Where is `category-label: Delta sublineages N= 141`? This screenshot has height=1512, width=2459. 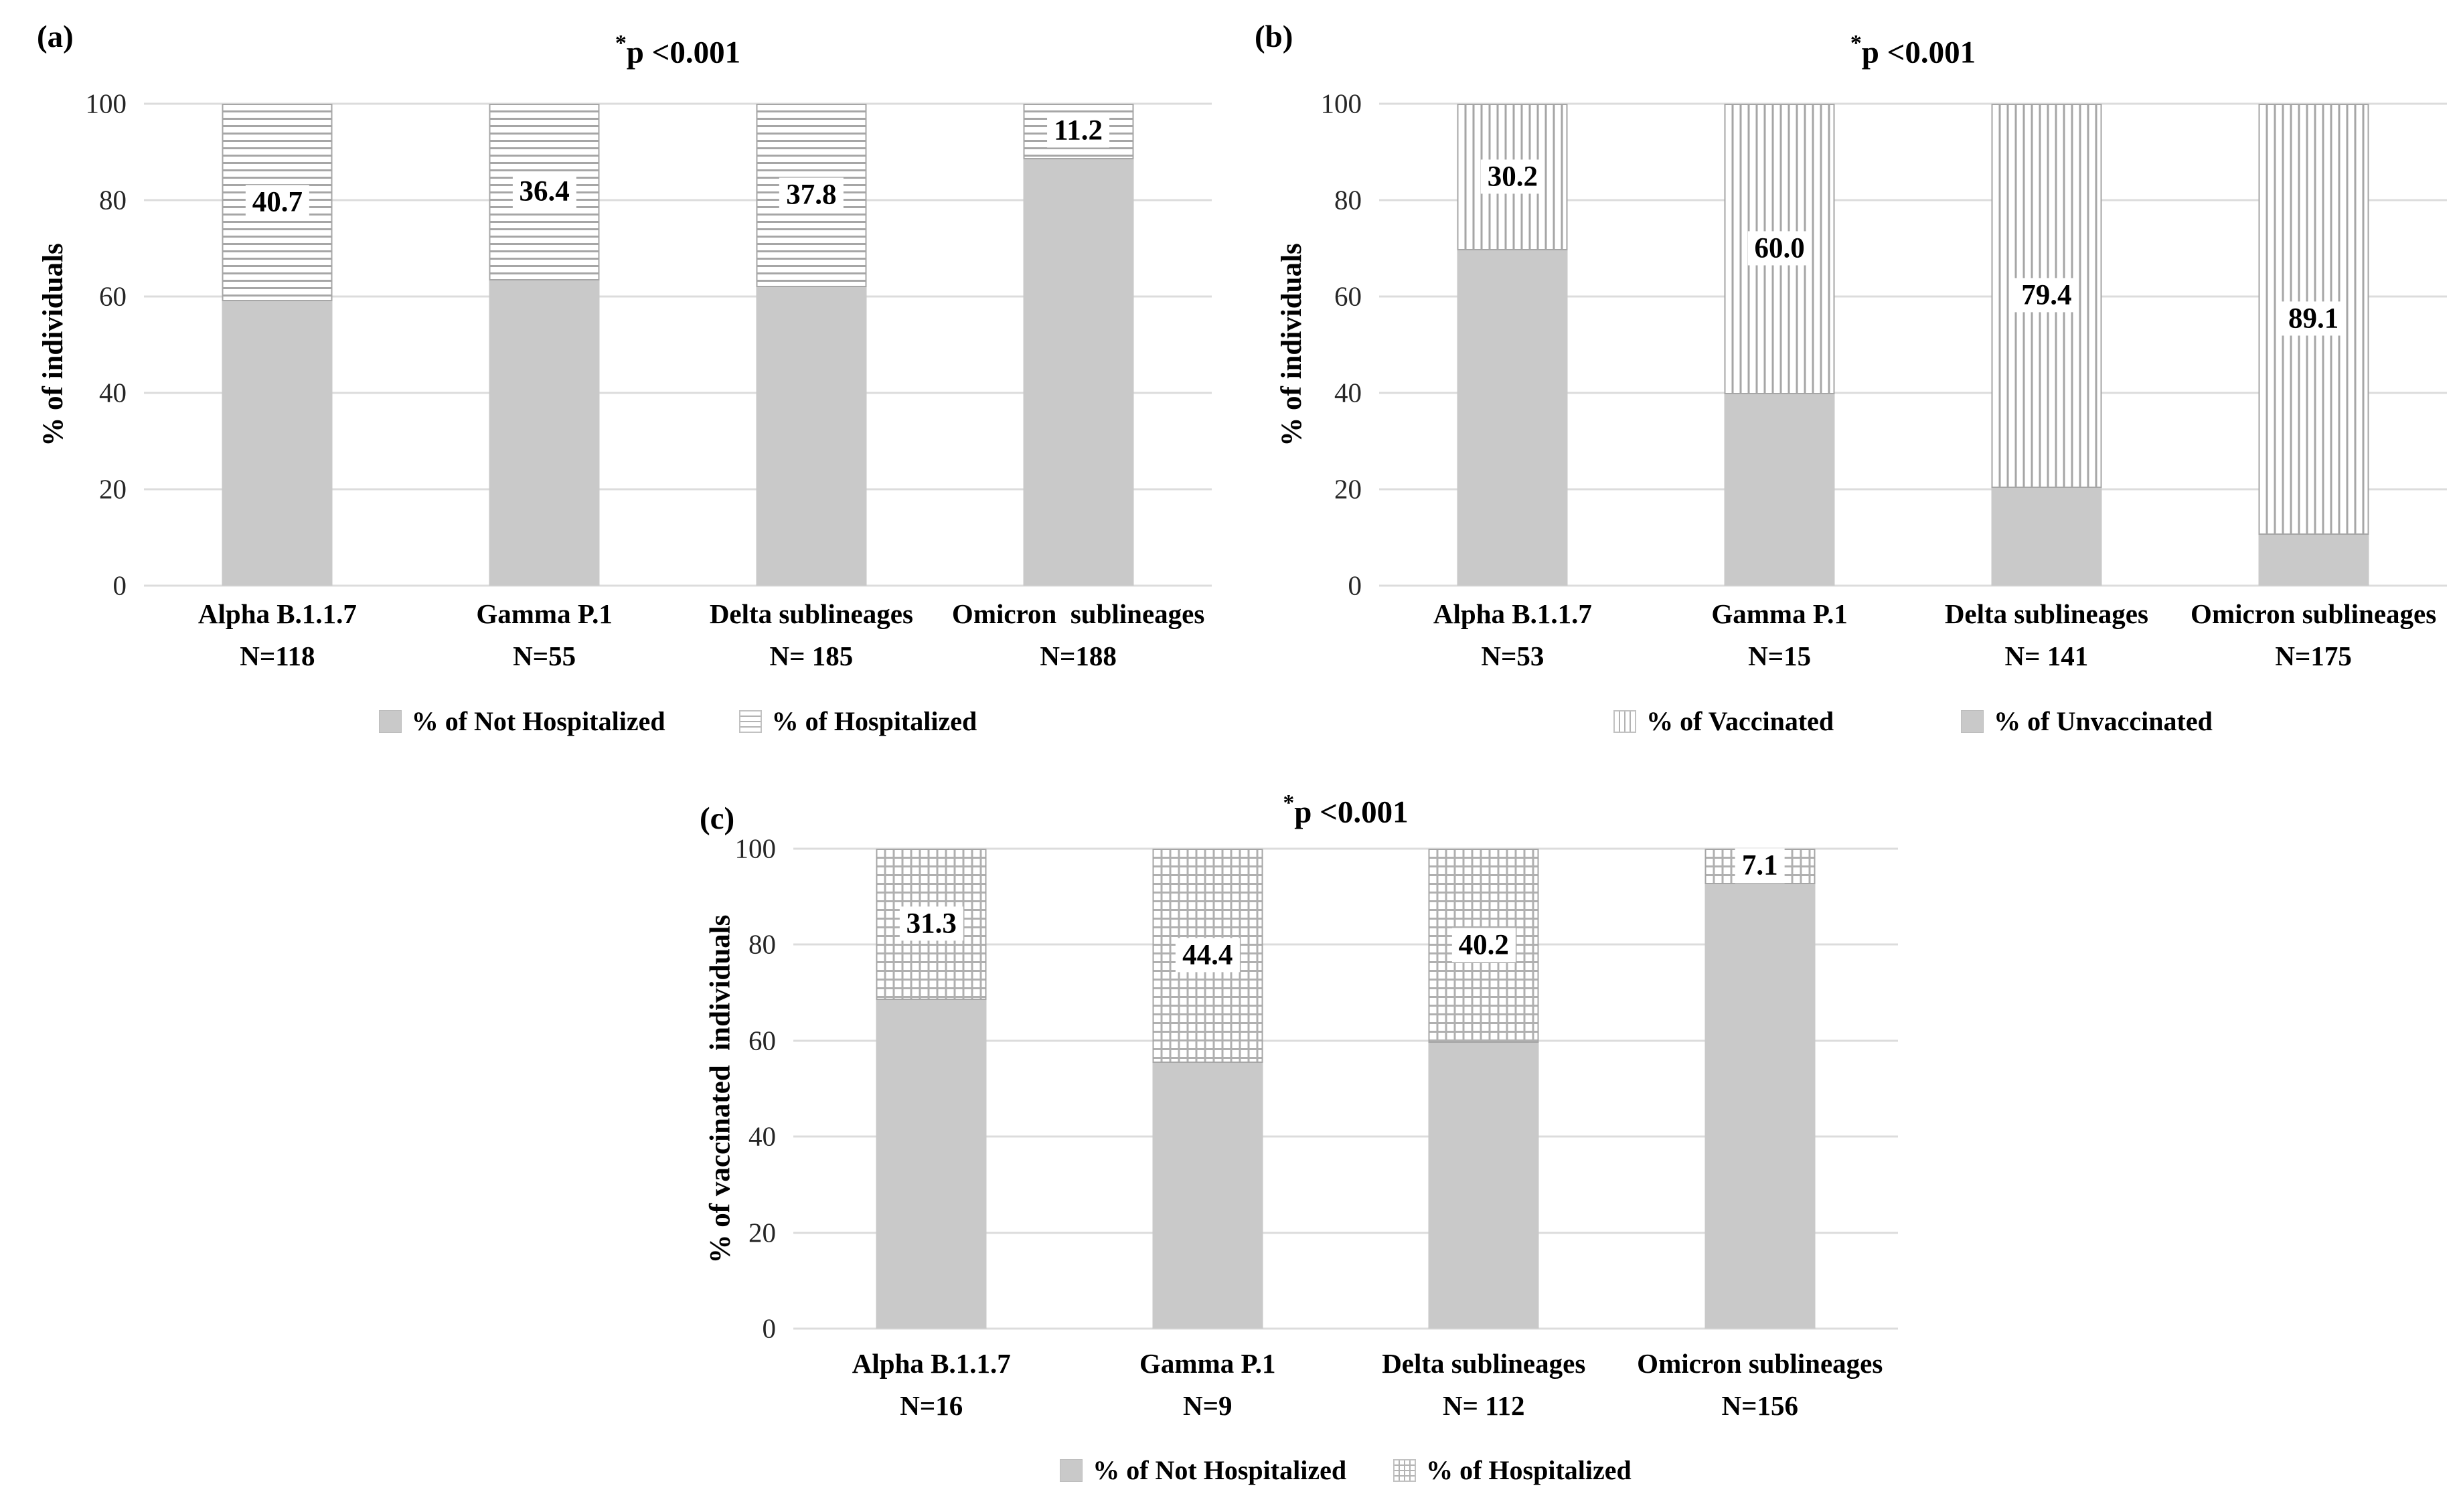
category-label: Delta sublineages N= 141 is located at coordinates (2047, 635).